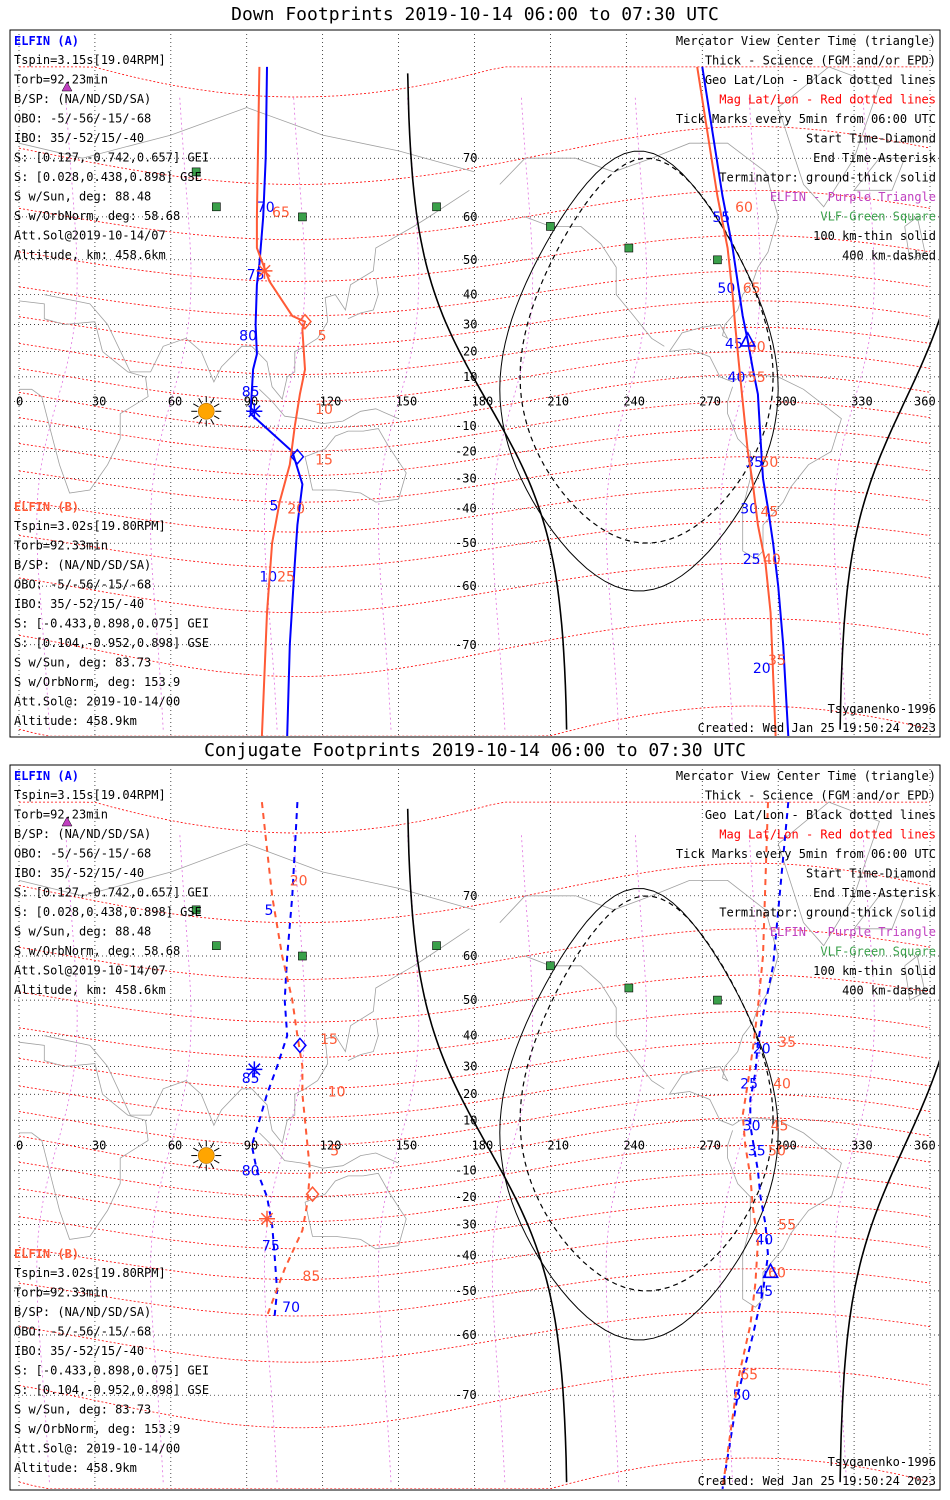 The width and height of the screenshot is (950, 1500). What do you see at coordinates (875, 893) in the screenshot?
I see `legend-line: End Time-Asterisk` at bounding box center [875, 893].